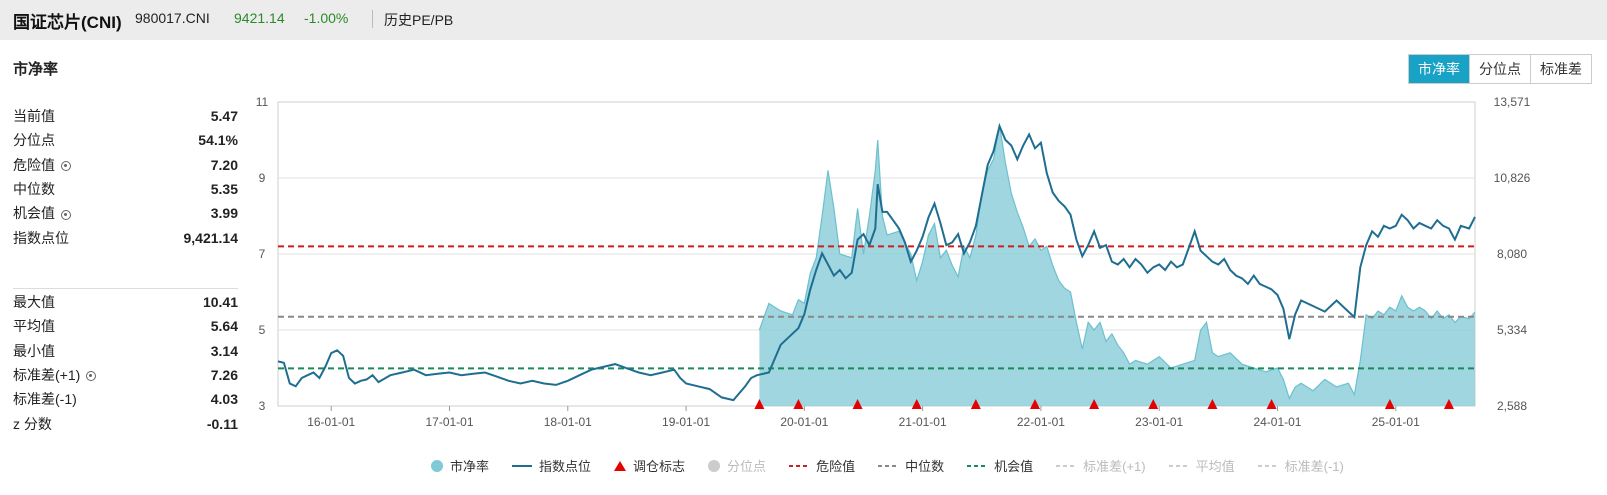 The height and width of the screenshot is (495, 1607). What do you see at coordinates (211, 237) in the screenshot?
I see `stat-value: 9,421.14` at bounding box center [211, 237].